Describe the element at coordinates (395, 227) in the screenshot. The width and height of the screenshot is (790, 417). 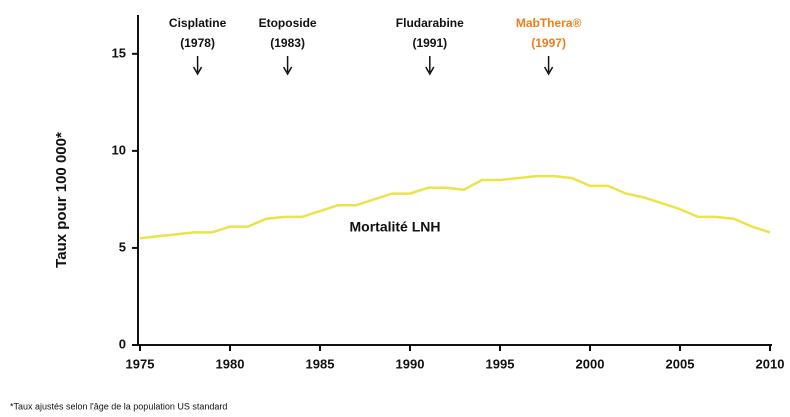
I see `series-label: Mortalité LNH` at that location.